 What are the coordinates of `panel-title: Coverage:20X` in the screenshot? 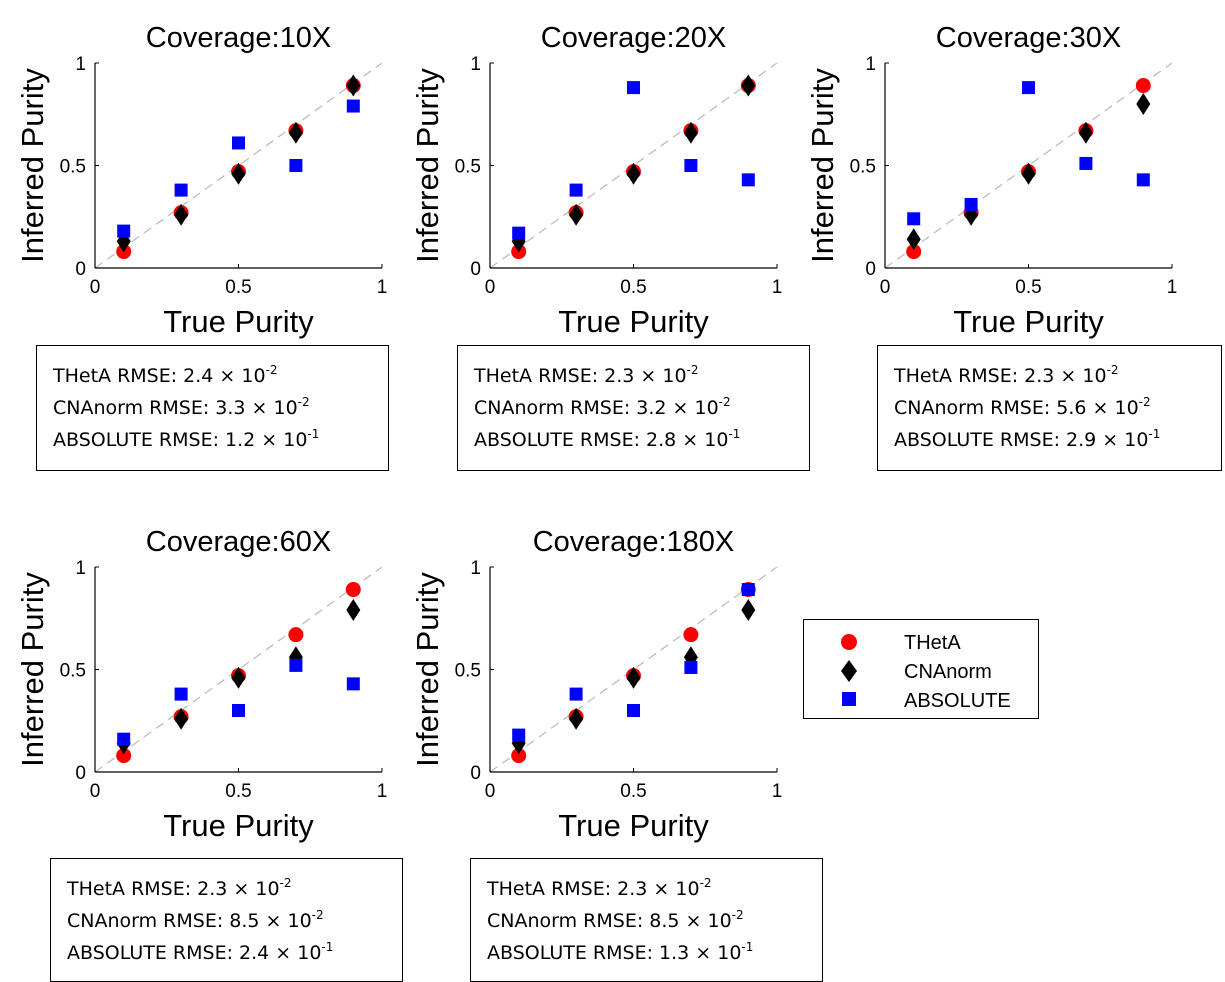 It's located at (633, 38).